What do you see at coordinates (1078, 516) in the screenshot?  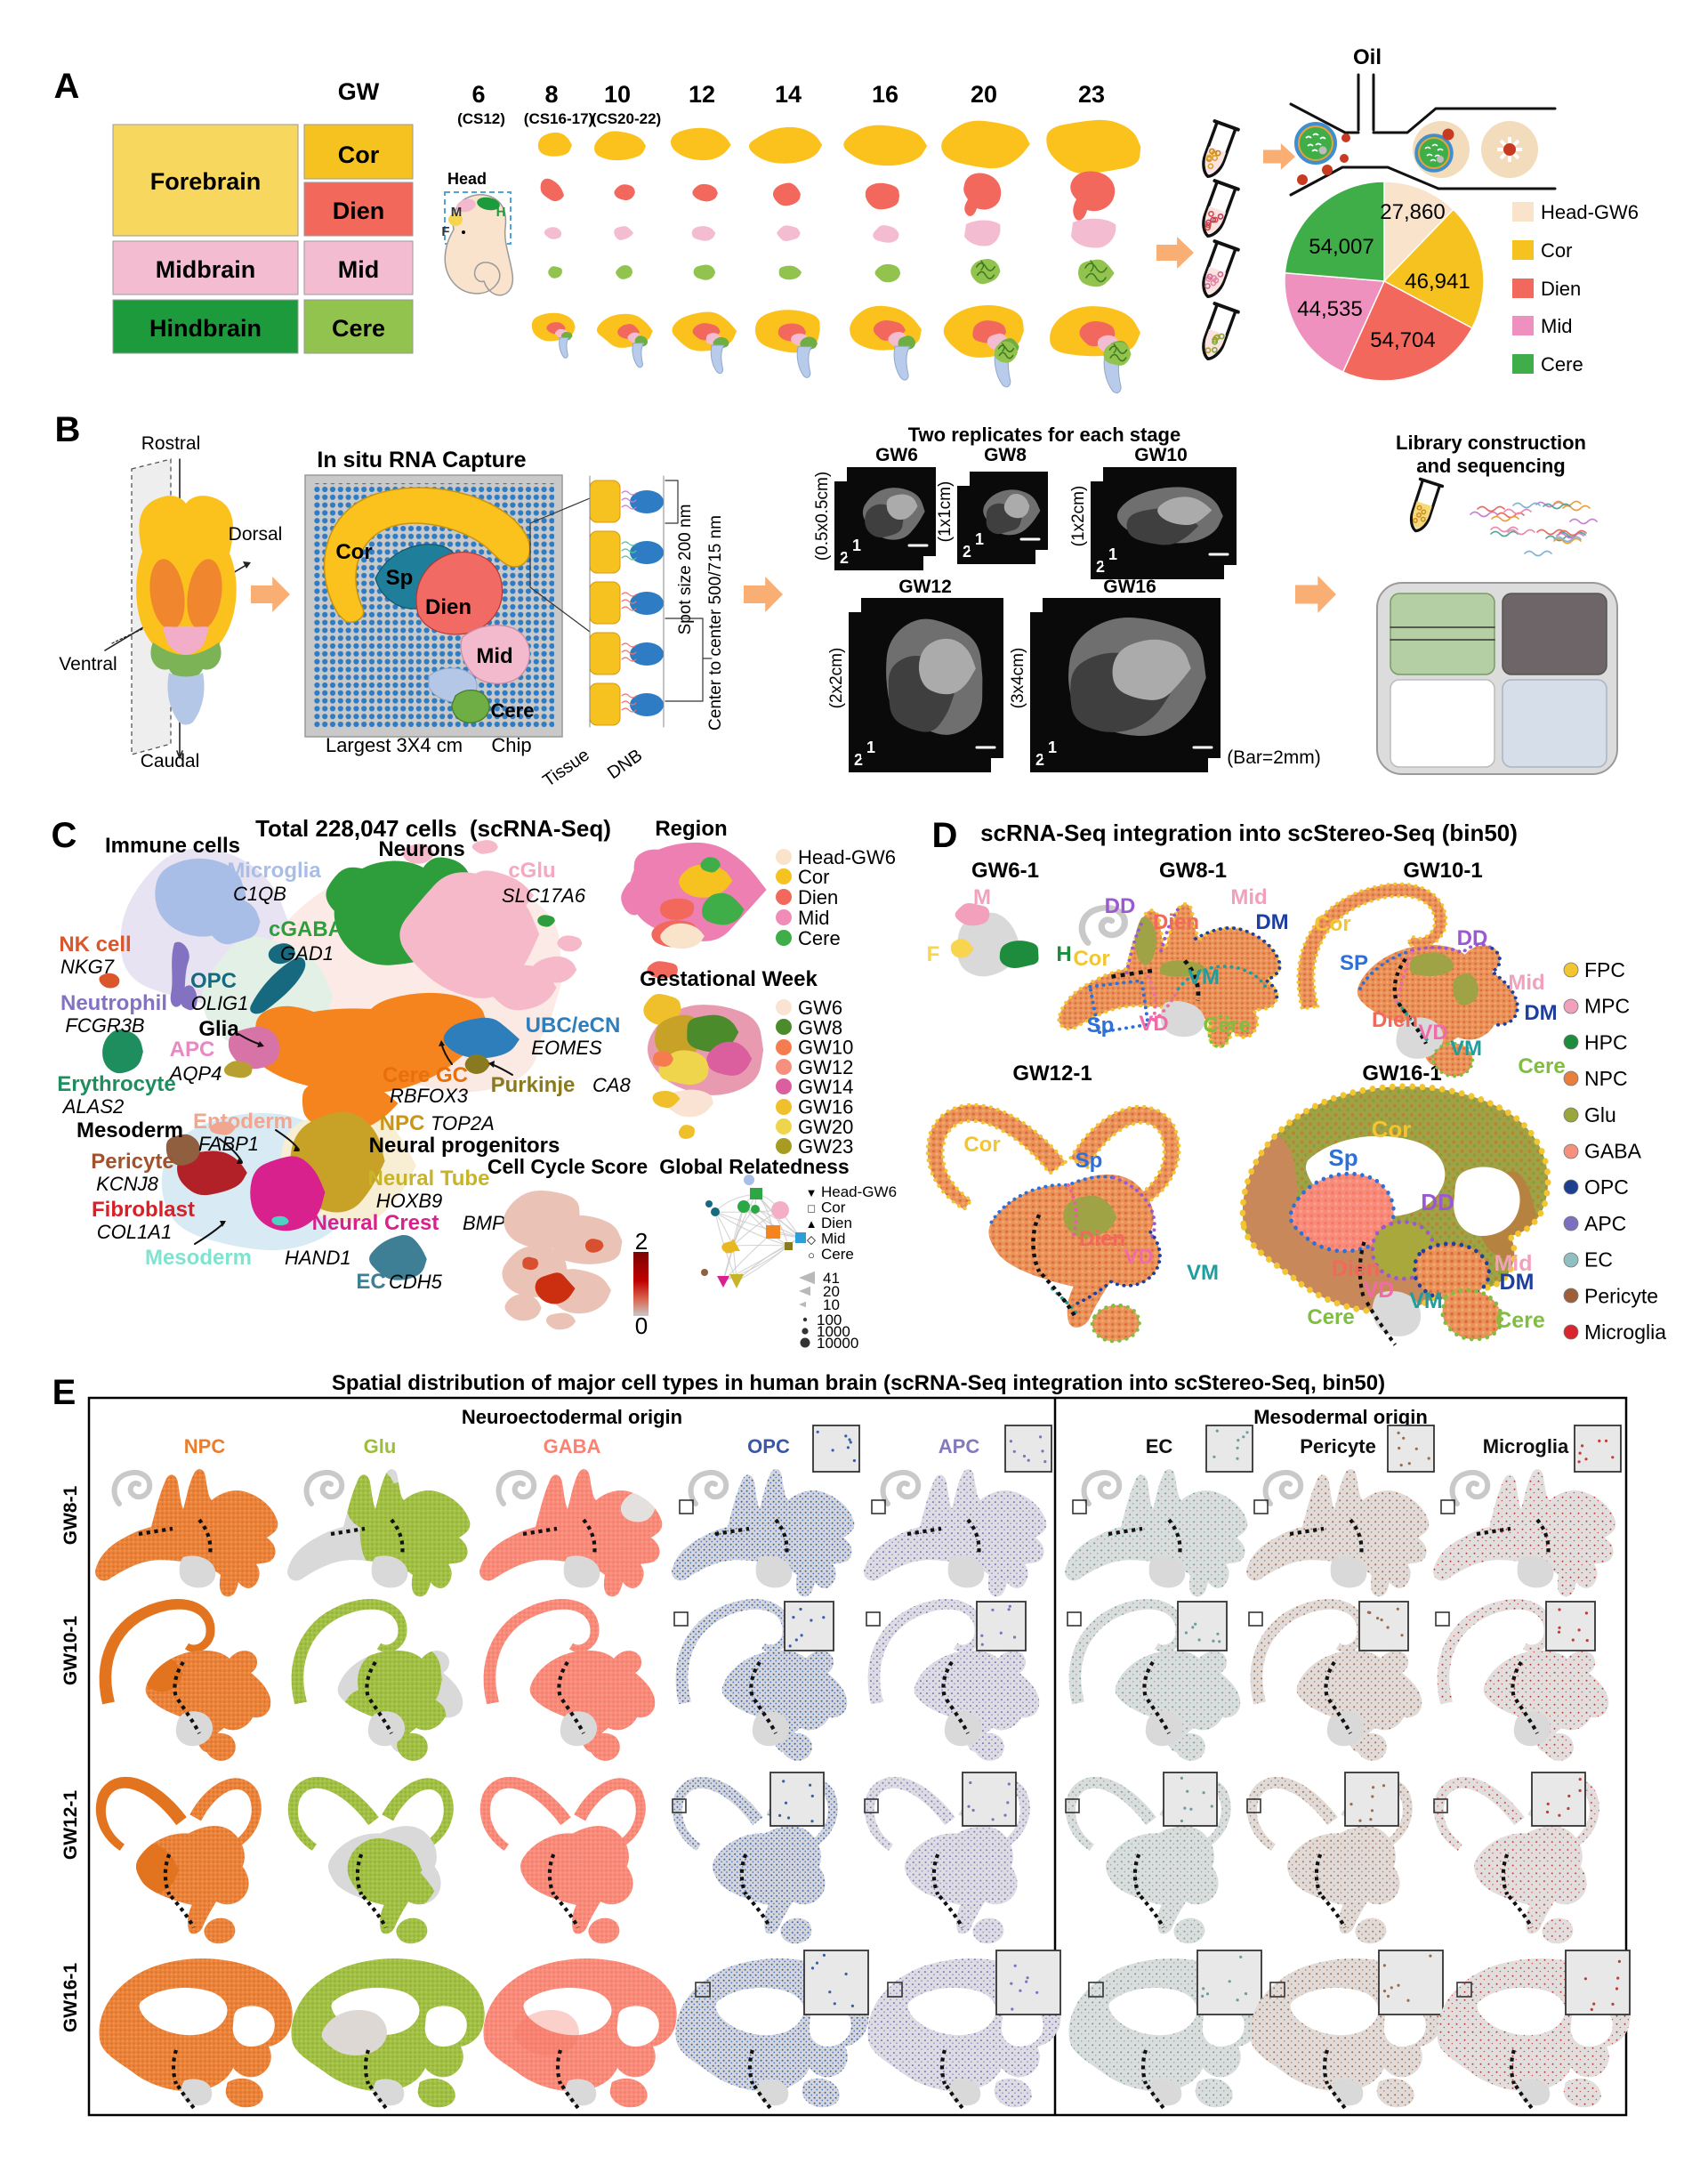 I see `svg-text: (1x2cm)` at bounding box center [1078, 516].